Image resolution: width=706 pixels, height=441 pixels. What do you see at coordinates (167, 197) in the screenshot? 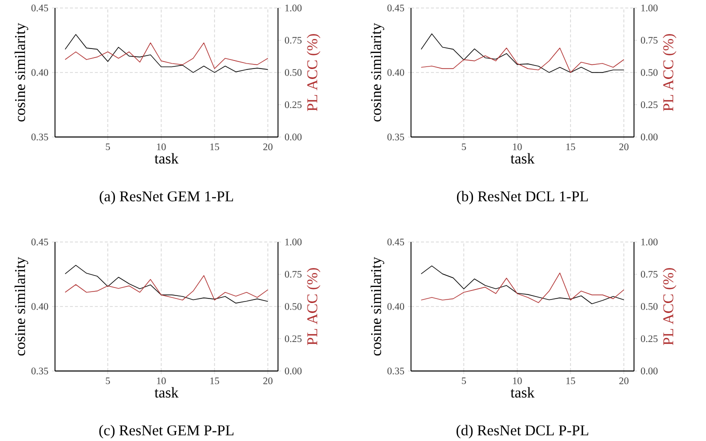
I see `text: (a) ResNet GEM 1-PL` at bounding box center [167, 197].